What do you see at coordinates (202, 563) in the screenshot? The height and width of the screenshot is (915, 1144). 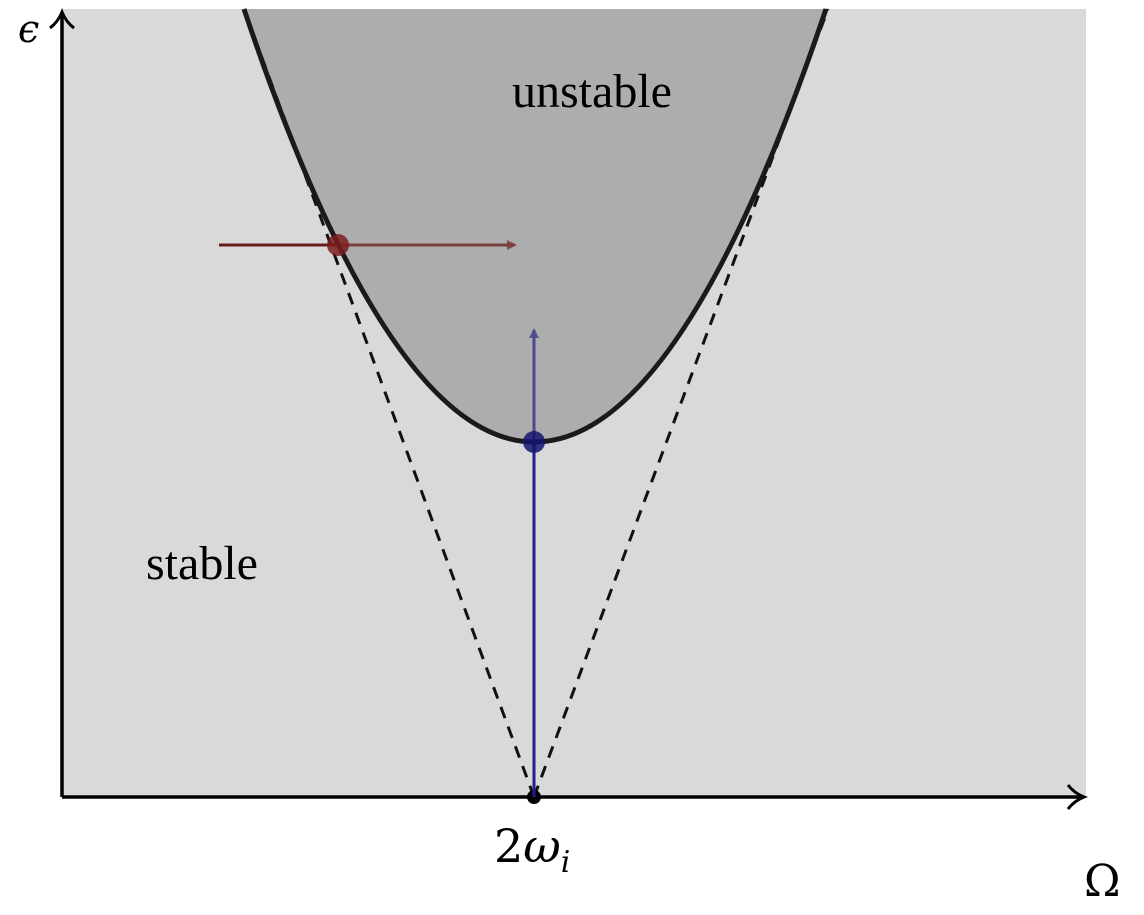 I see `stable-label: stable` at bounding box center [202, 563].